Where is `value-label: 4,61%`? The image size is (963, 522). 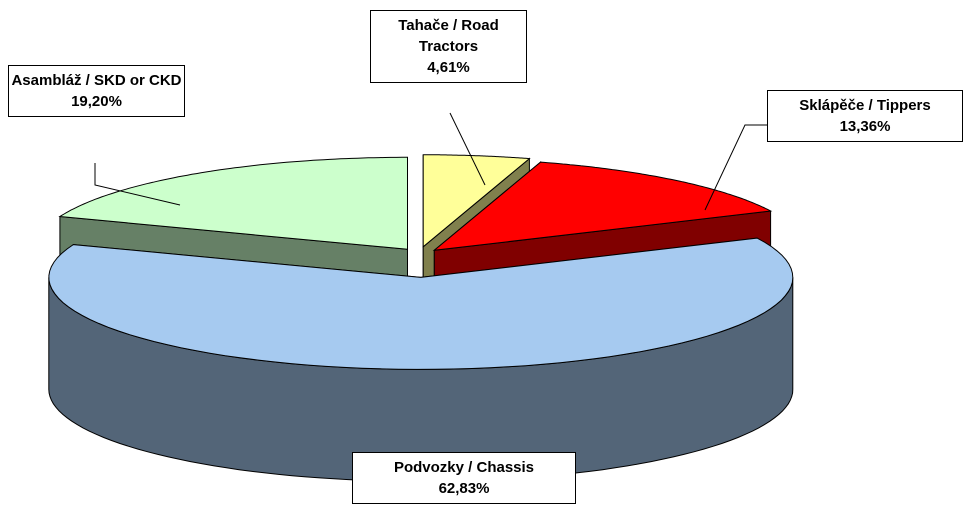
value-label: 4,61% is located at coordinates (448, 67).